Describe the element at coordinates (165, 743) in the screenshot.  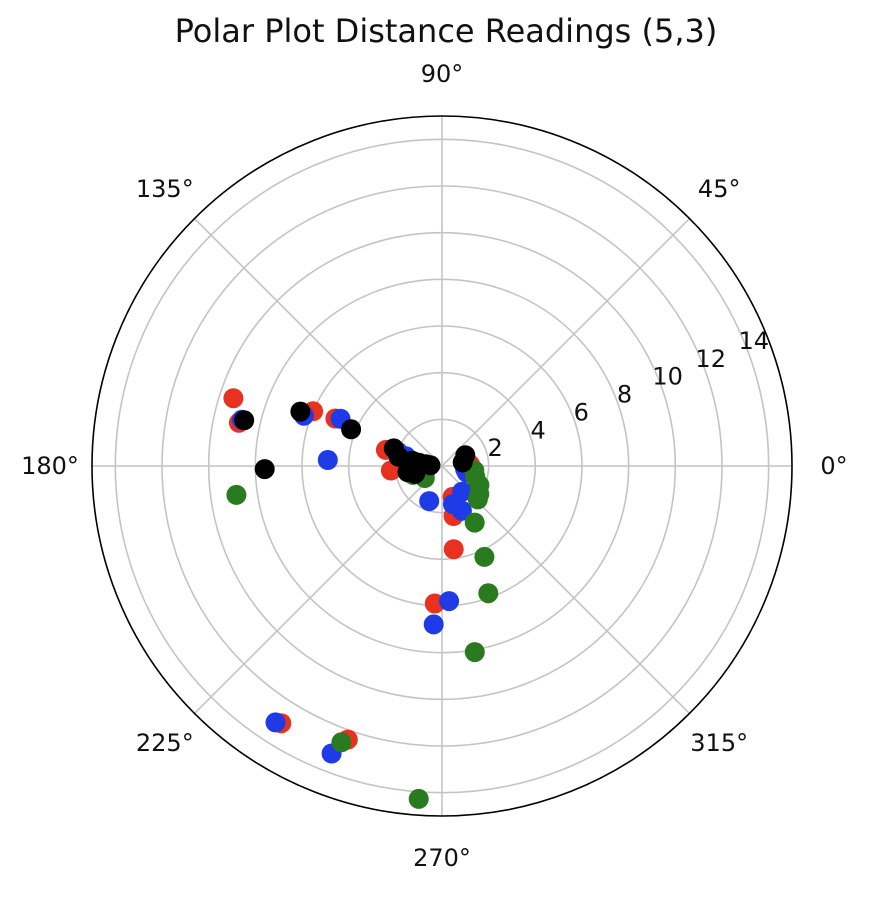
I see `theta-tick-label-225: 225°` at that location.